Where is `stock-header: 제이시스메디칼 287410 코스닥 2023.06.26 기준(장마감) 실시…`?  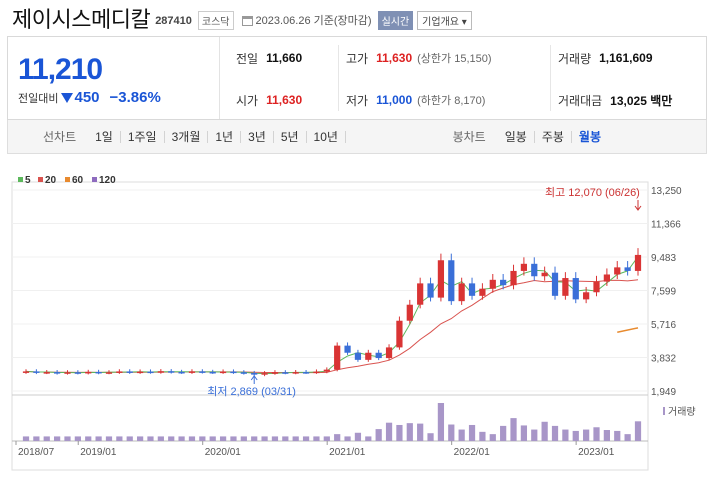
stock-header: 제이시스메디칼 287410 코스닥 2023.06.26 기준(장마감) 실시… is located at coordinates (356, 18).